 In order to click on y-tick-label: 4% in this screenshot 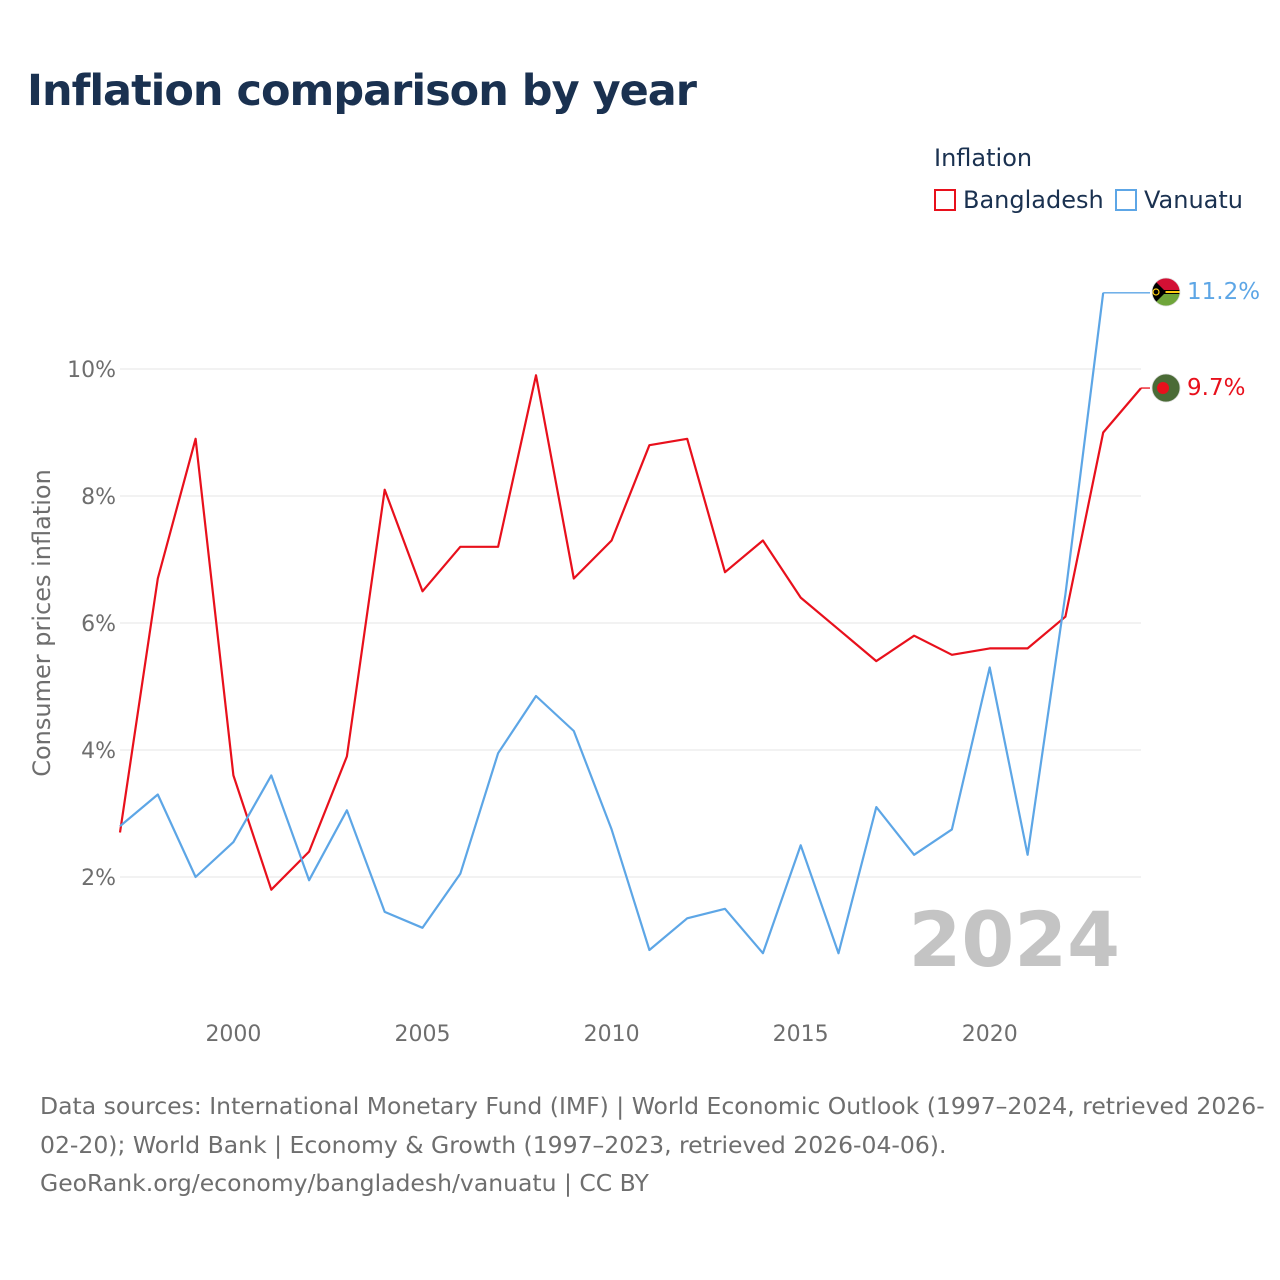, I will do `click(98, 751)`.